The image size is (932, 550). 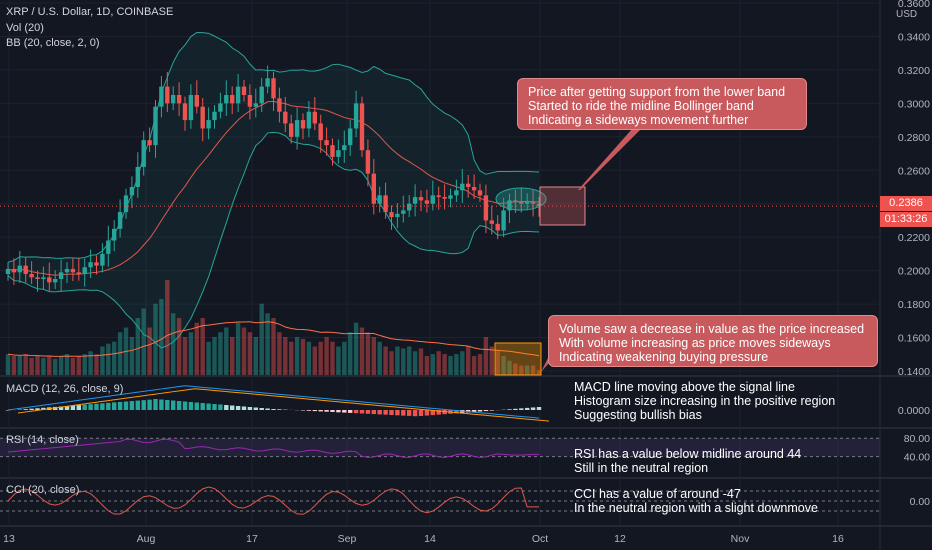 I want to click on price-tick-label: 0.2600, so click(x=914, y=171).